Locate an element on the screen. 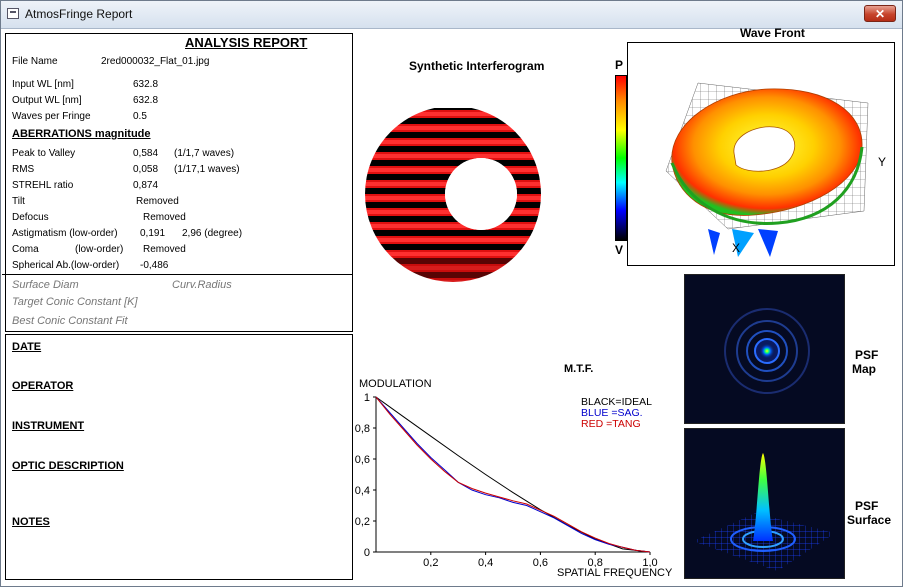 Image resolution: width=903 pixels, height=587 pixels. curv-radius: Curv.Radius is located at coordinates (202, 285).